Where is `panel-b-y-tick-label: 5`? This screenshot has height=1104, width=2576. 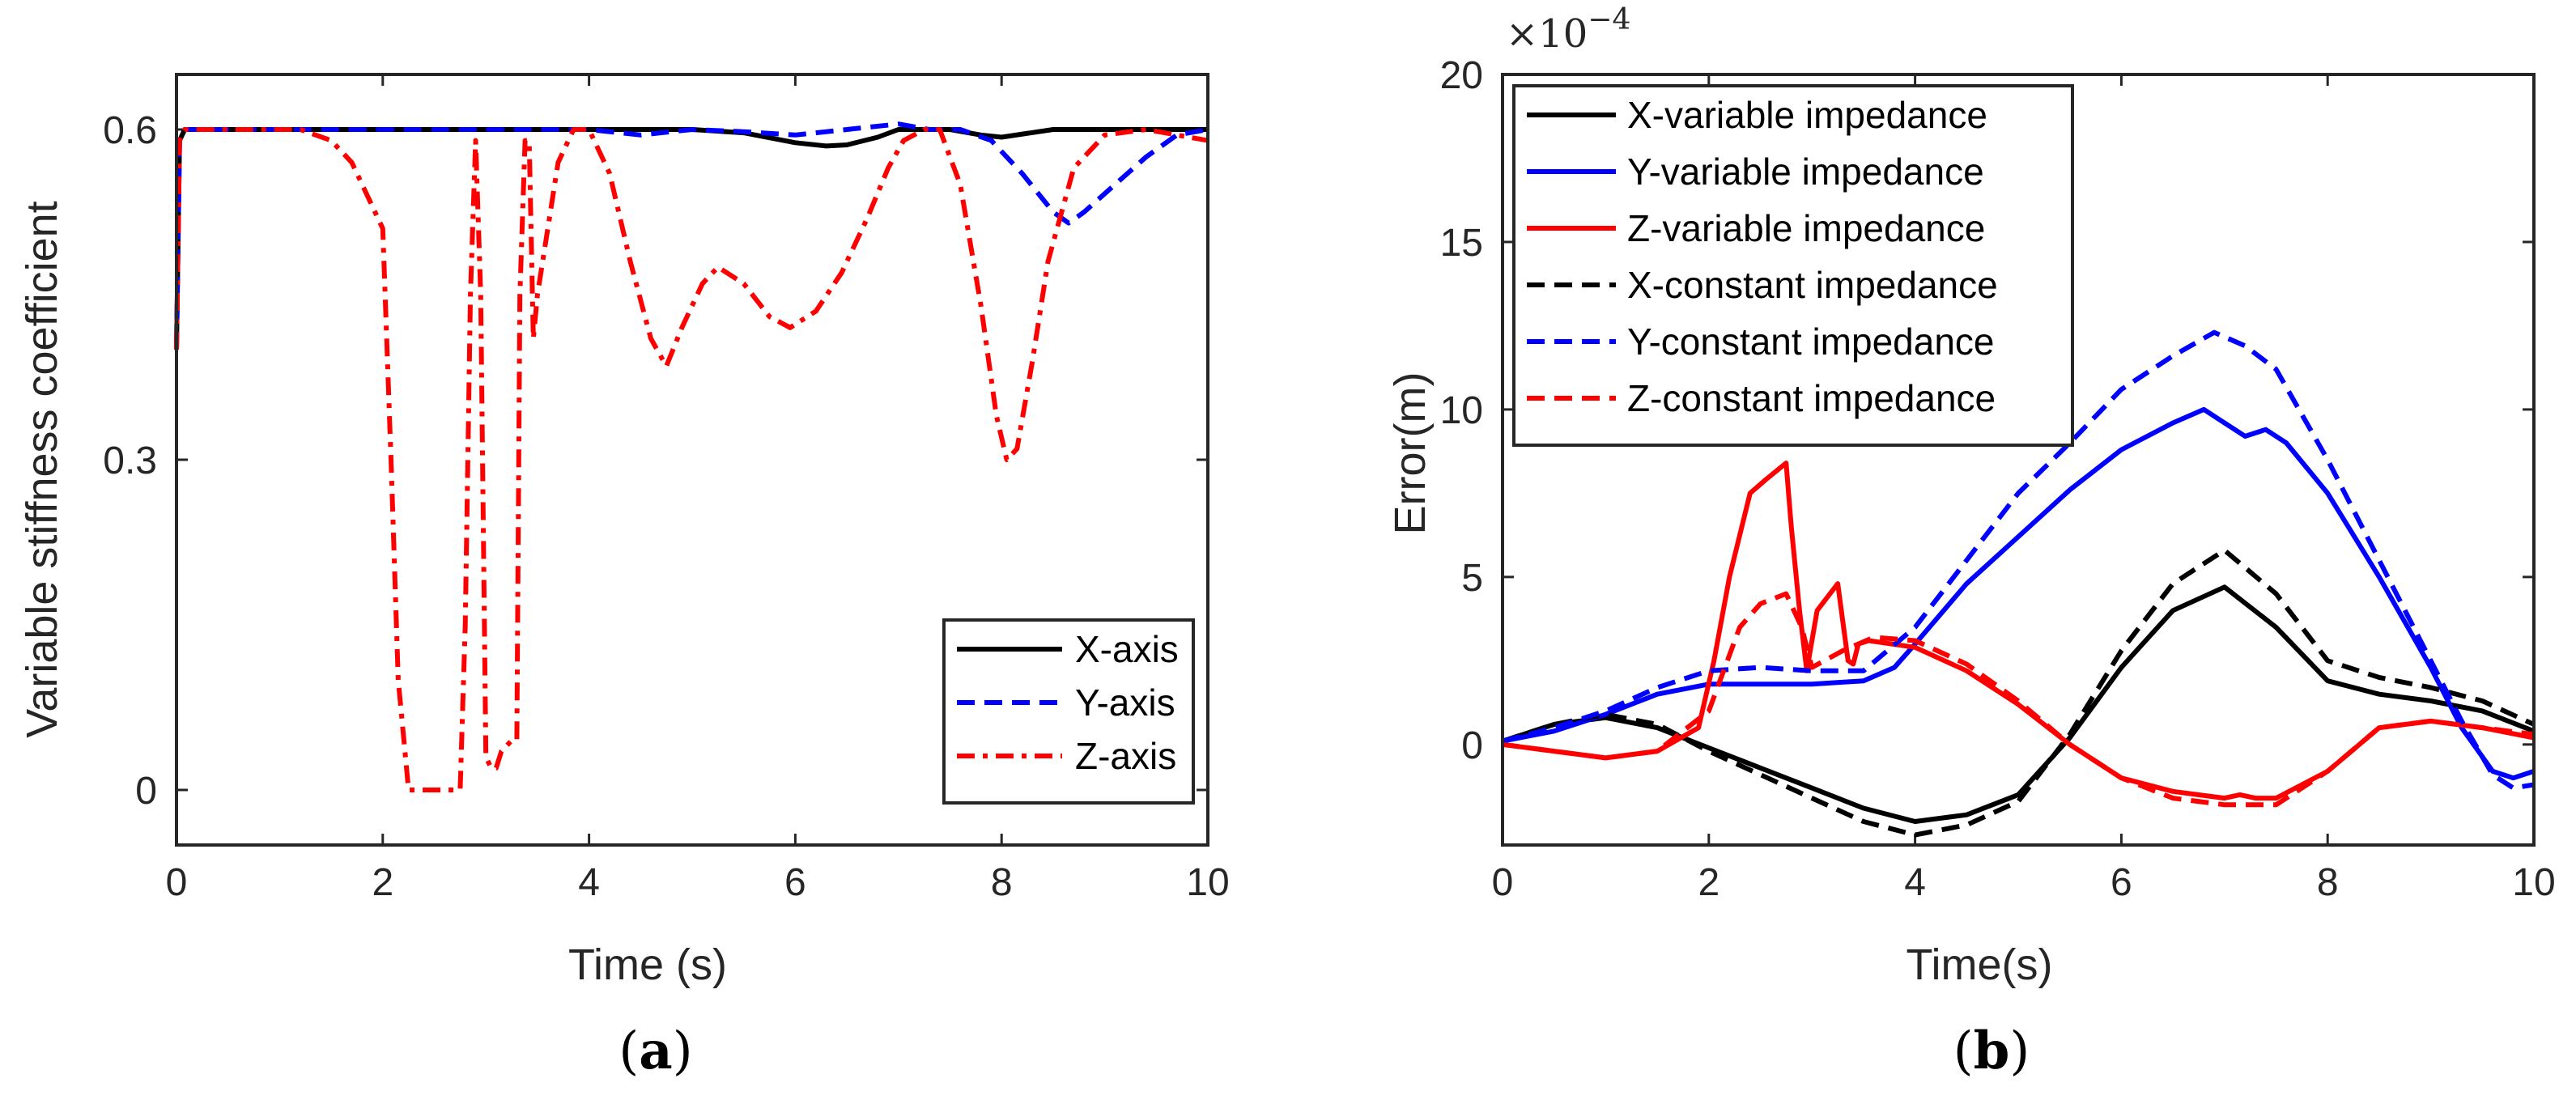
panel-b-y-tick-label: 5 is located at coordinates (1472, 578).